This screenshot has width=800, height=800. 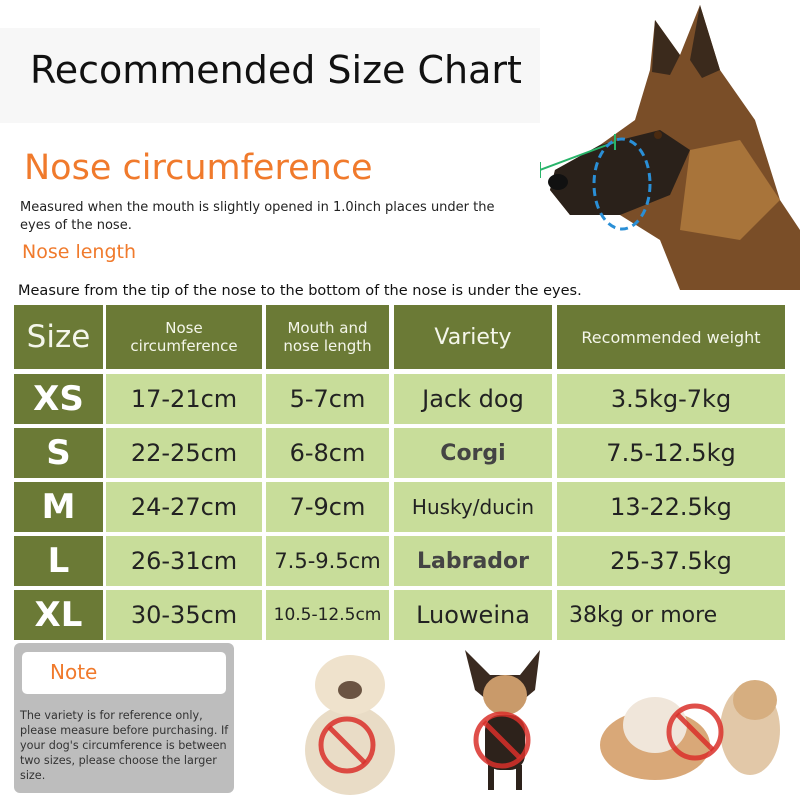 I want to click on cell-mouth-nose-length: 6-8cm, so click(x=327, y=453).